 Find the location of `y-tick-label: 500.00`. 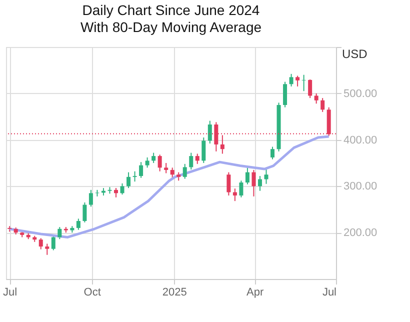

y-tick-label: 500.00 is located at coordinates (361, 94).